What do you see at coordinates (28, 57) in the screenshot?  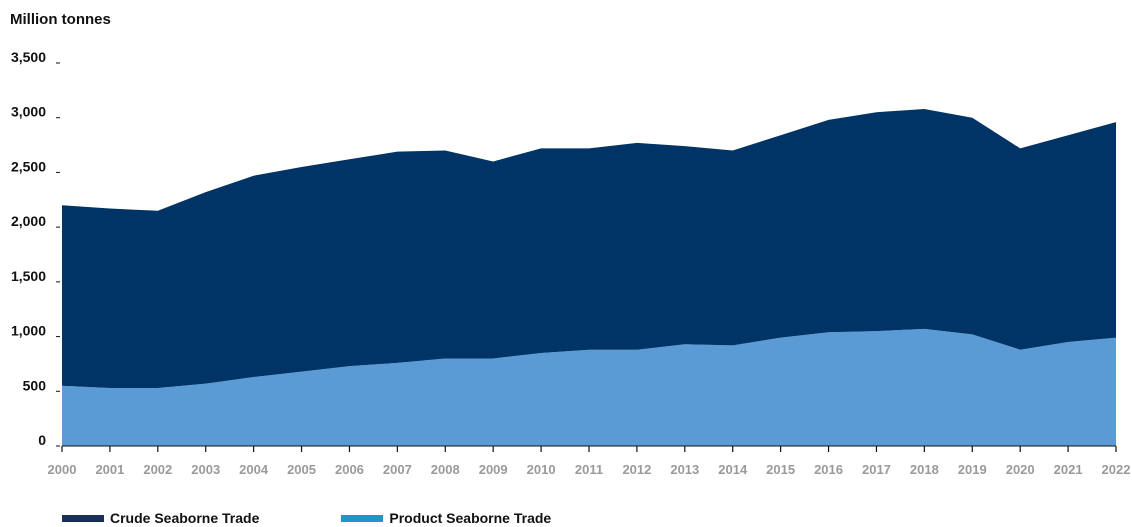 I see `y-tick-label: 3,500` at bounding box center [28, 57].